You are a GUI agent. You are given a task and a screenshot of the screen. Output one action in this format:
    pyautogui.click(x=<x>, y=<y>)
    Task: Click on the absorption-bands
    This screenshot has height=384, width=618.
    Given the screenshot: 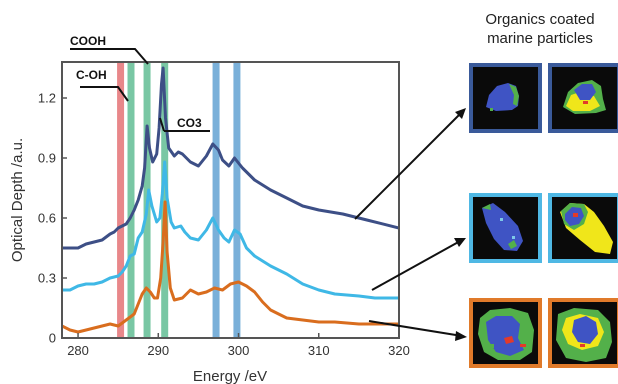 What is the action you would take?
    pyautogui.click(x=179, y=200)
    